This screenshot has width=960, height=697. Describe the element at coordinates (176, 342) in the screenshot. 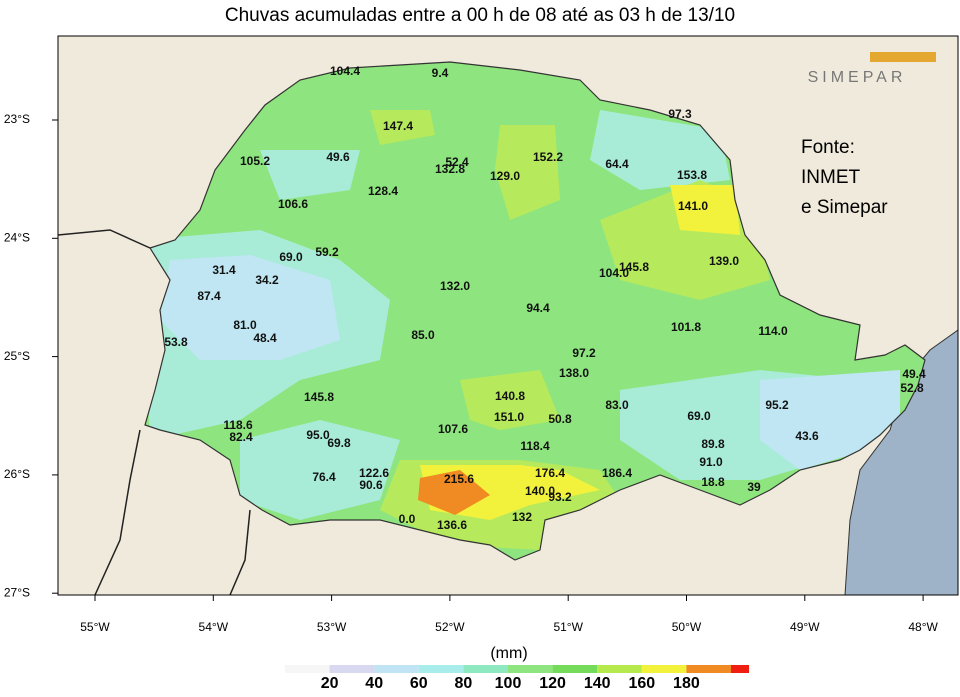

I see `station-value: 53.8` at that location.